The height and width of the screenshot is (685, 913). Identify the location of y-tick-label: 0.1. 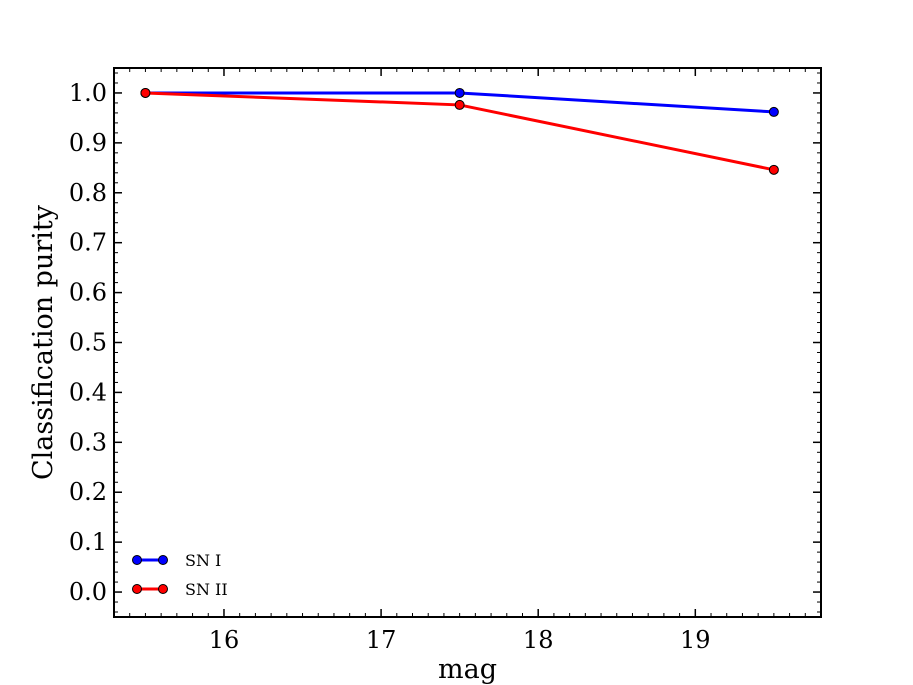
(88, 542).